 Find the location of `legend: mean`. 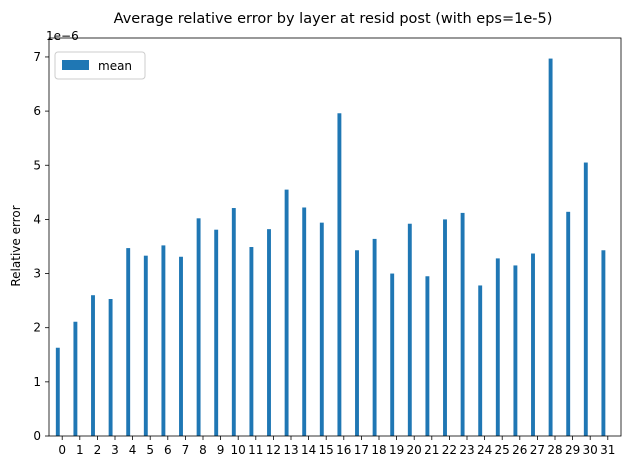

legend: mean is located at coordinates (100, 65).